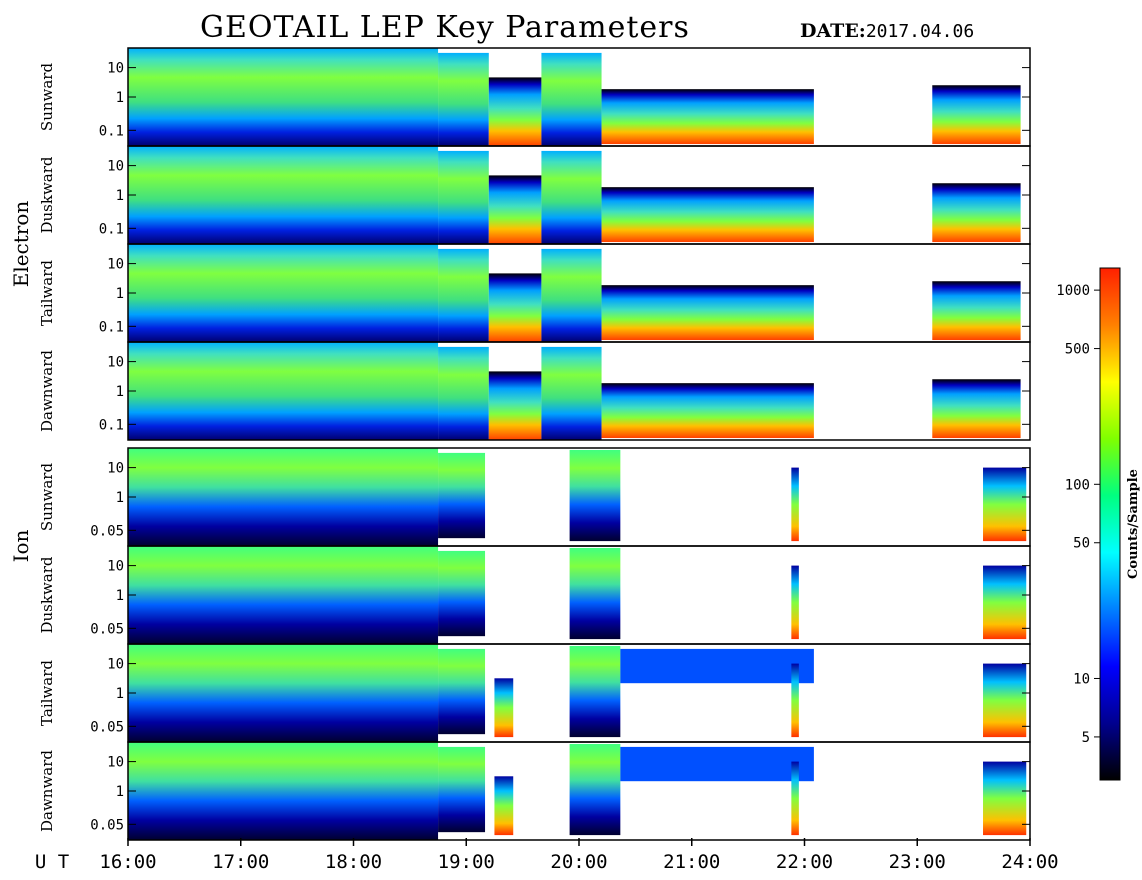 The width and height of the screenshot is (1142, 880). What do you see at coordinates (1077, 485) in the screenshot?
I see `colorbar-tick-label: 100` at bounding box center [1077, 485].